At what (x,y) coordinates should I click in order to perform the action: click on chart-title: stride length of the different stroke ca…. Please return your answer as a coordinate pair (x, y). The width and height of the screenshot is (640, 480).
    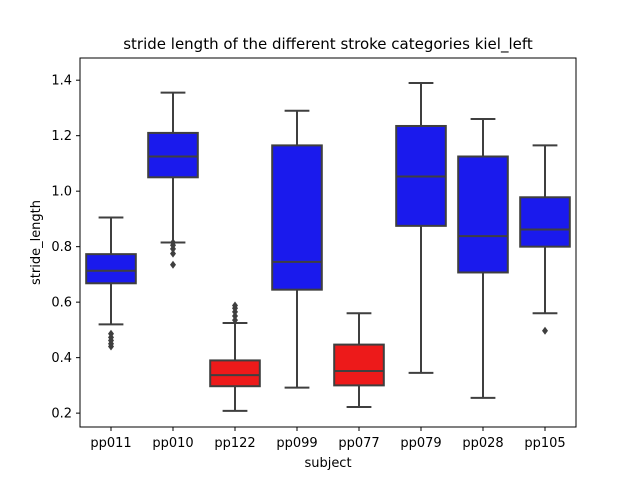
    Looking at the image, I should click on (328, 44).